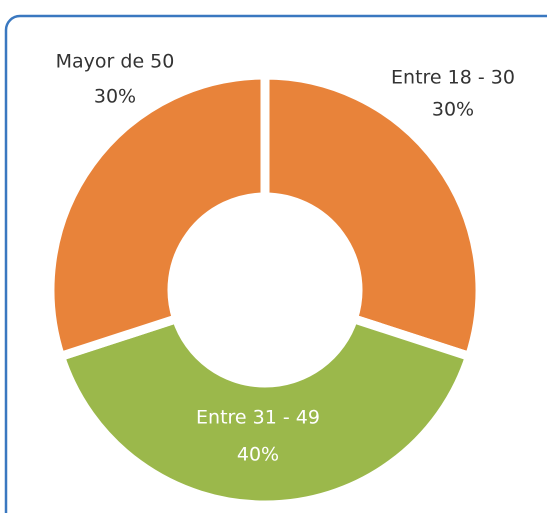  I want to click on segment-label: Mayor de 50, so click(115, 62).